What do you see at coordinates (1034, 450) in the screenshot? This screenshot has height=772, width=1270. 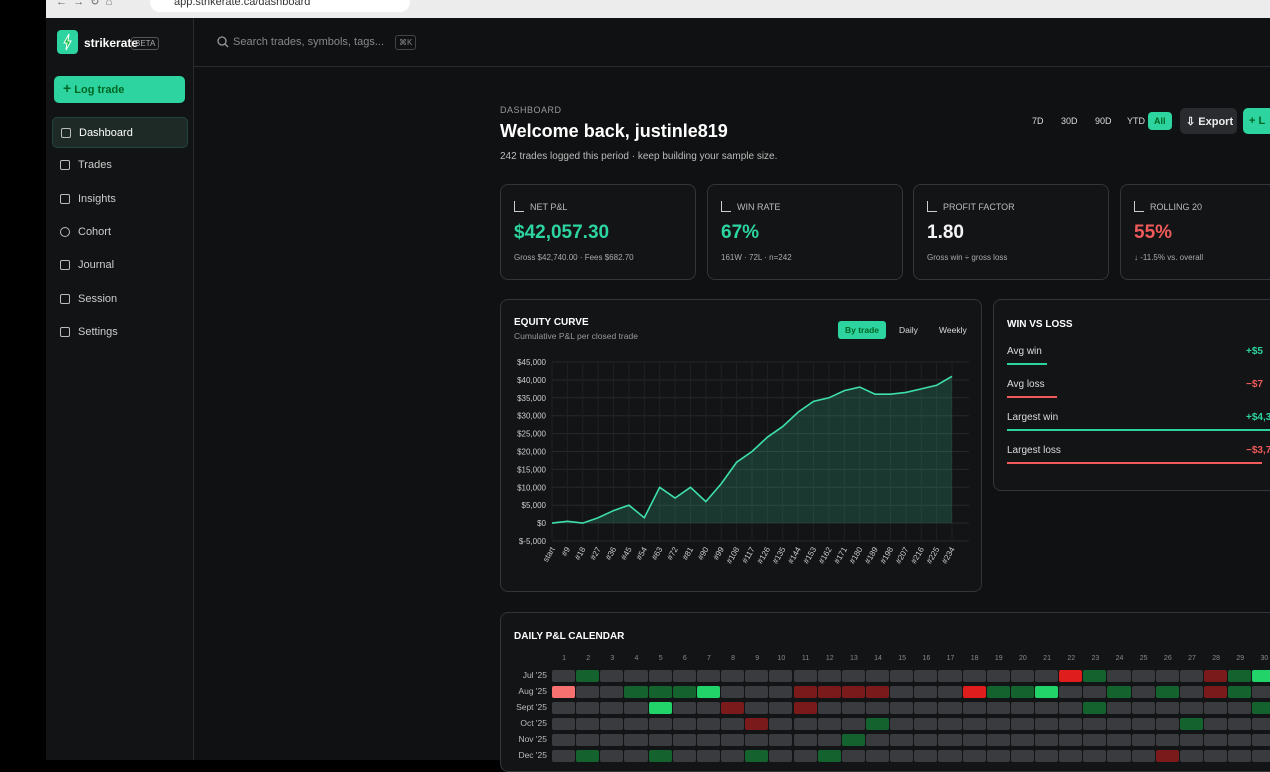 I see `metric-label: Largest loss` at bounding box center [1034, 450].